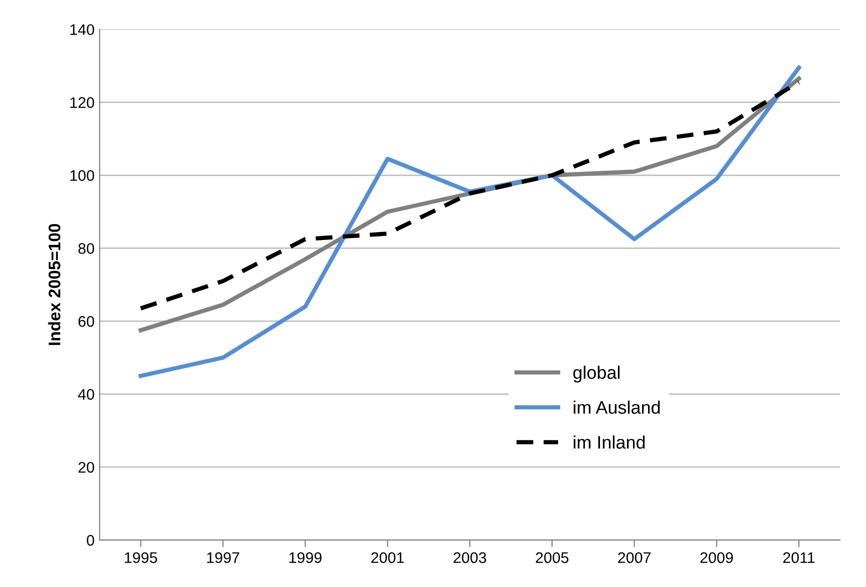  Describe the element at coordinates (86, 321) in the screenshot. I see `y-tick-label: 60` at that location.